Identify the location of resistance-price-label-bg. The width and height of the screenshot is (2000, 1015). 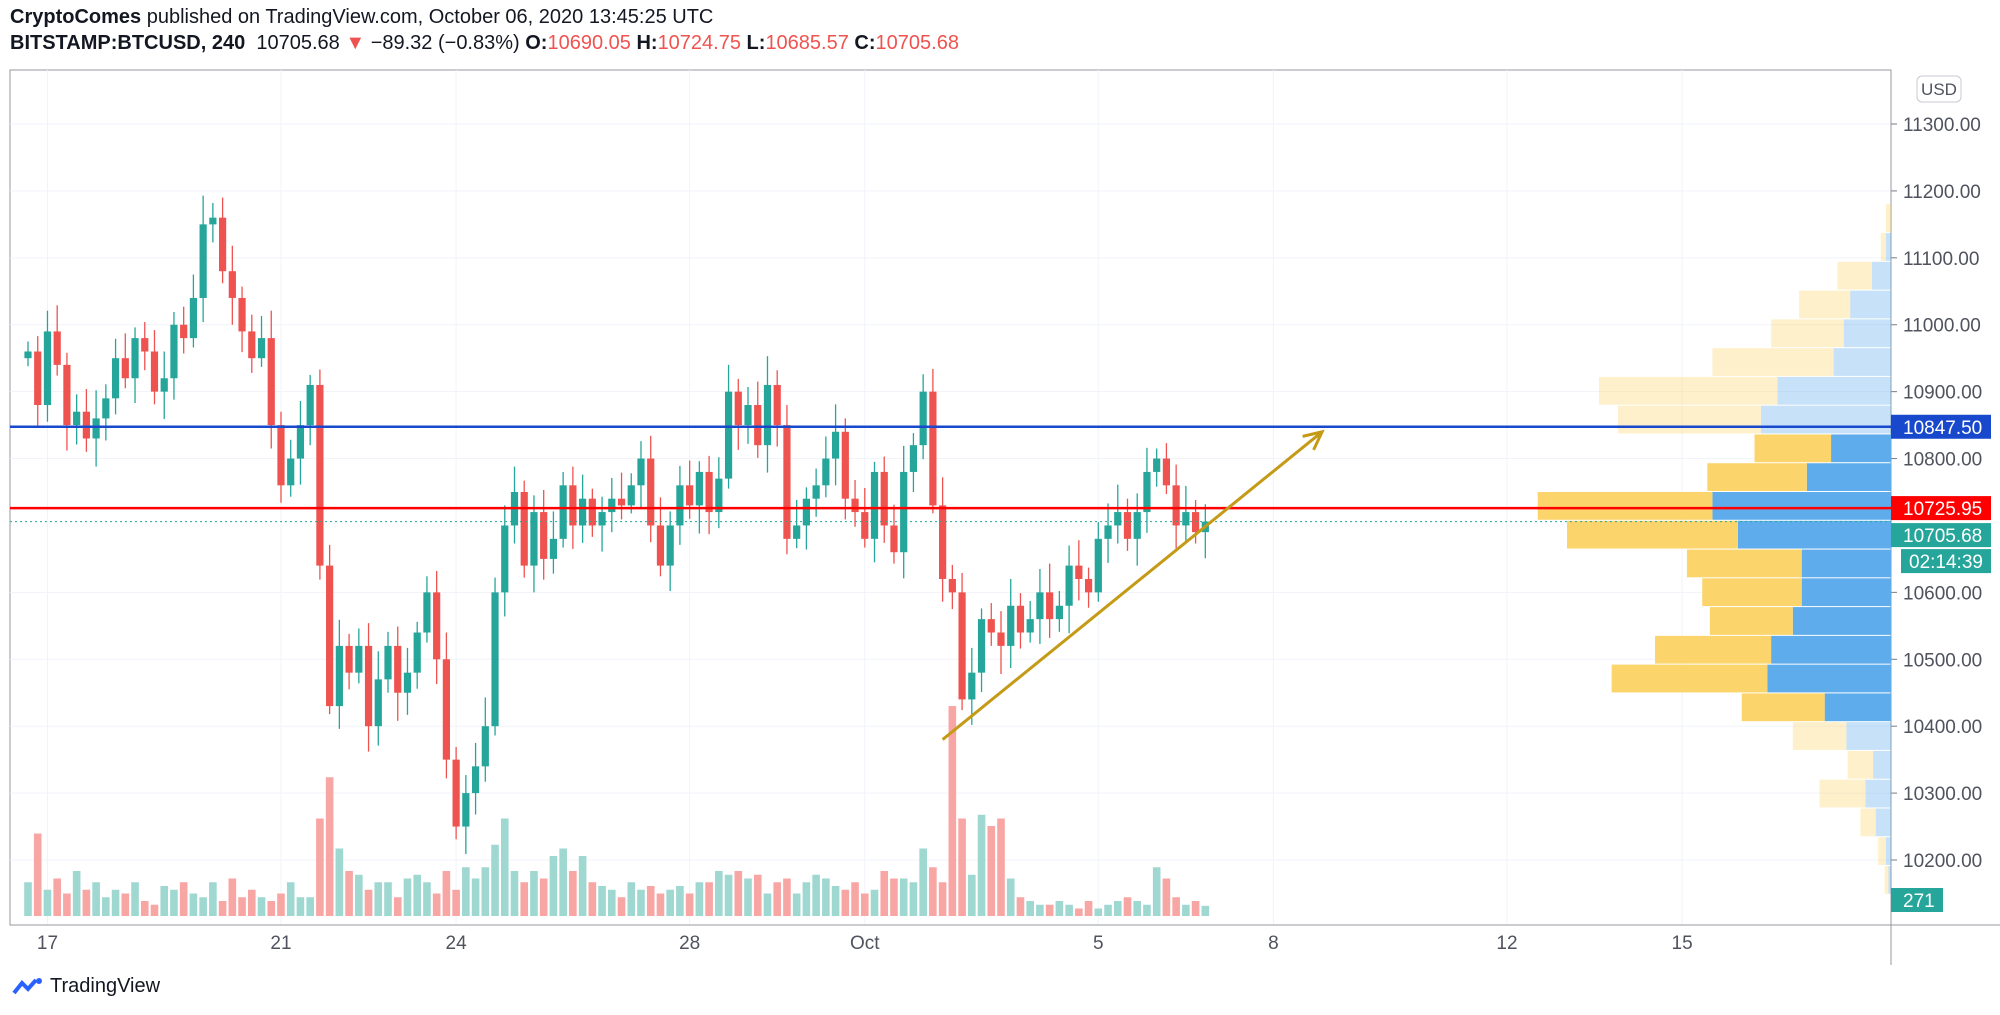
(1941, 426).